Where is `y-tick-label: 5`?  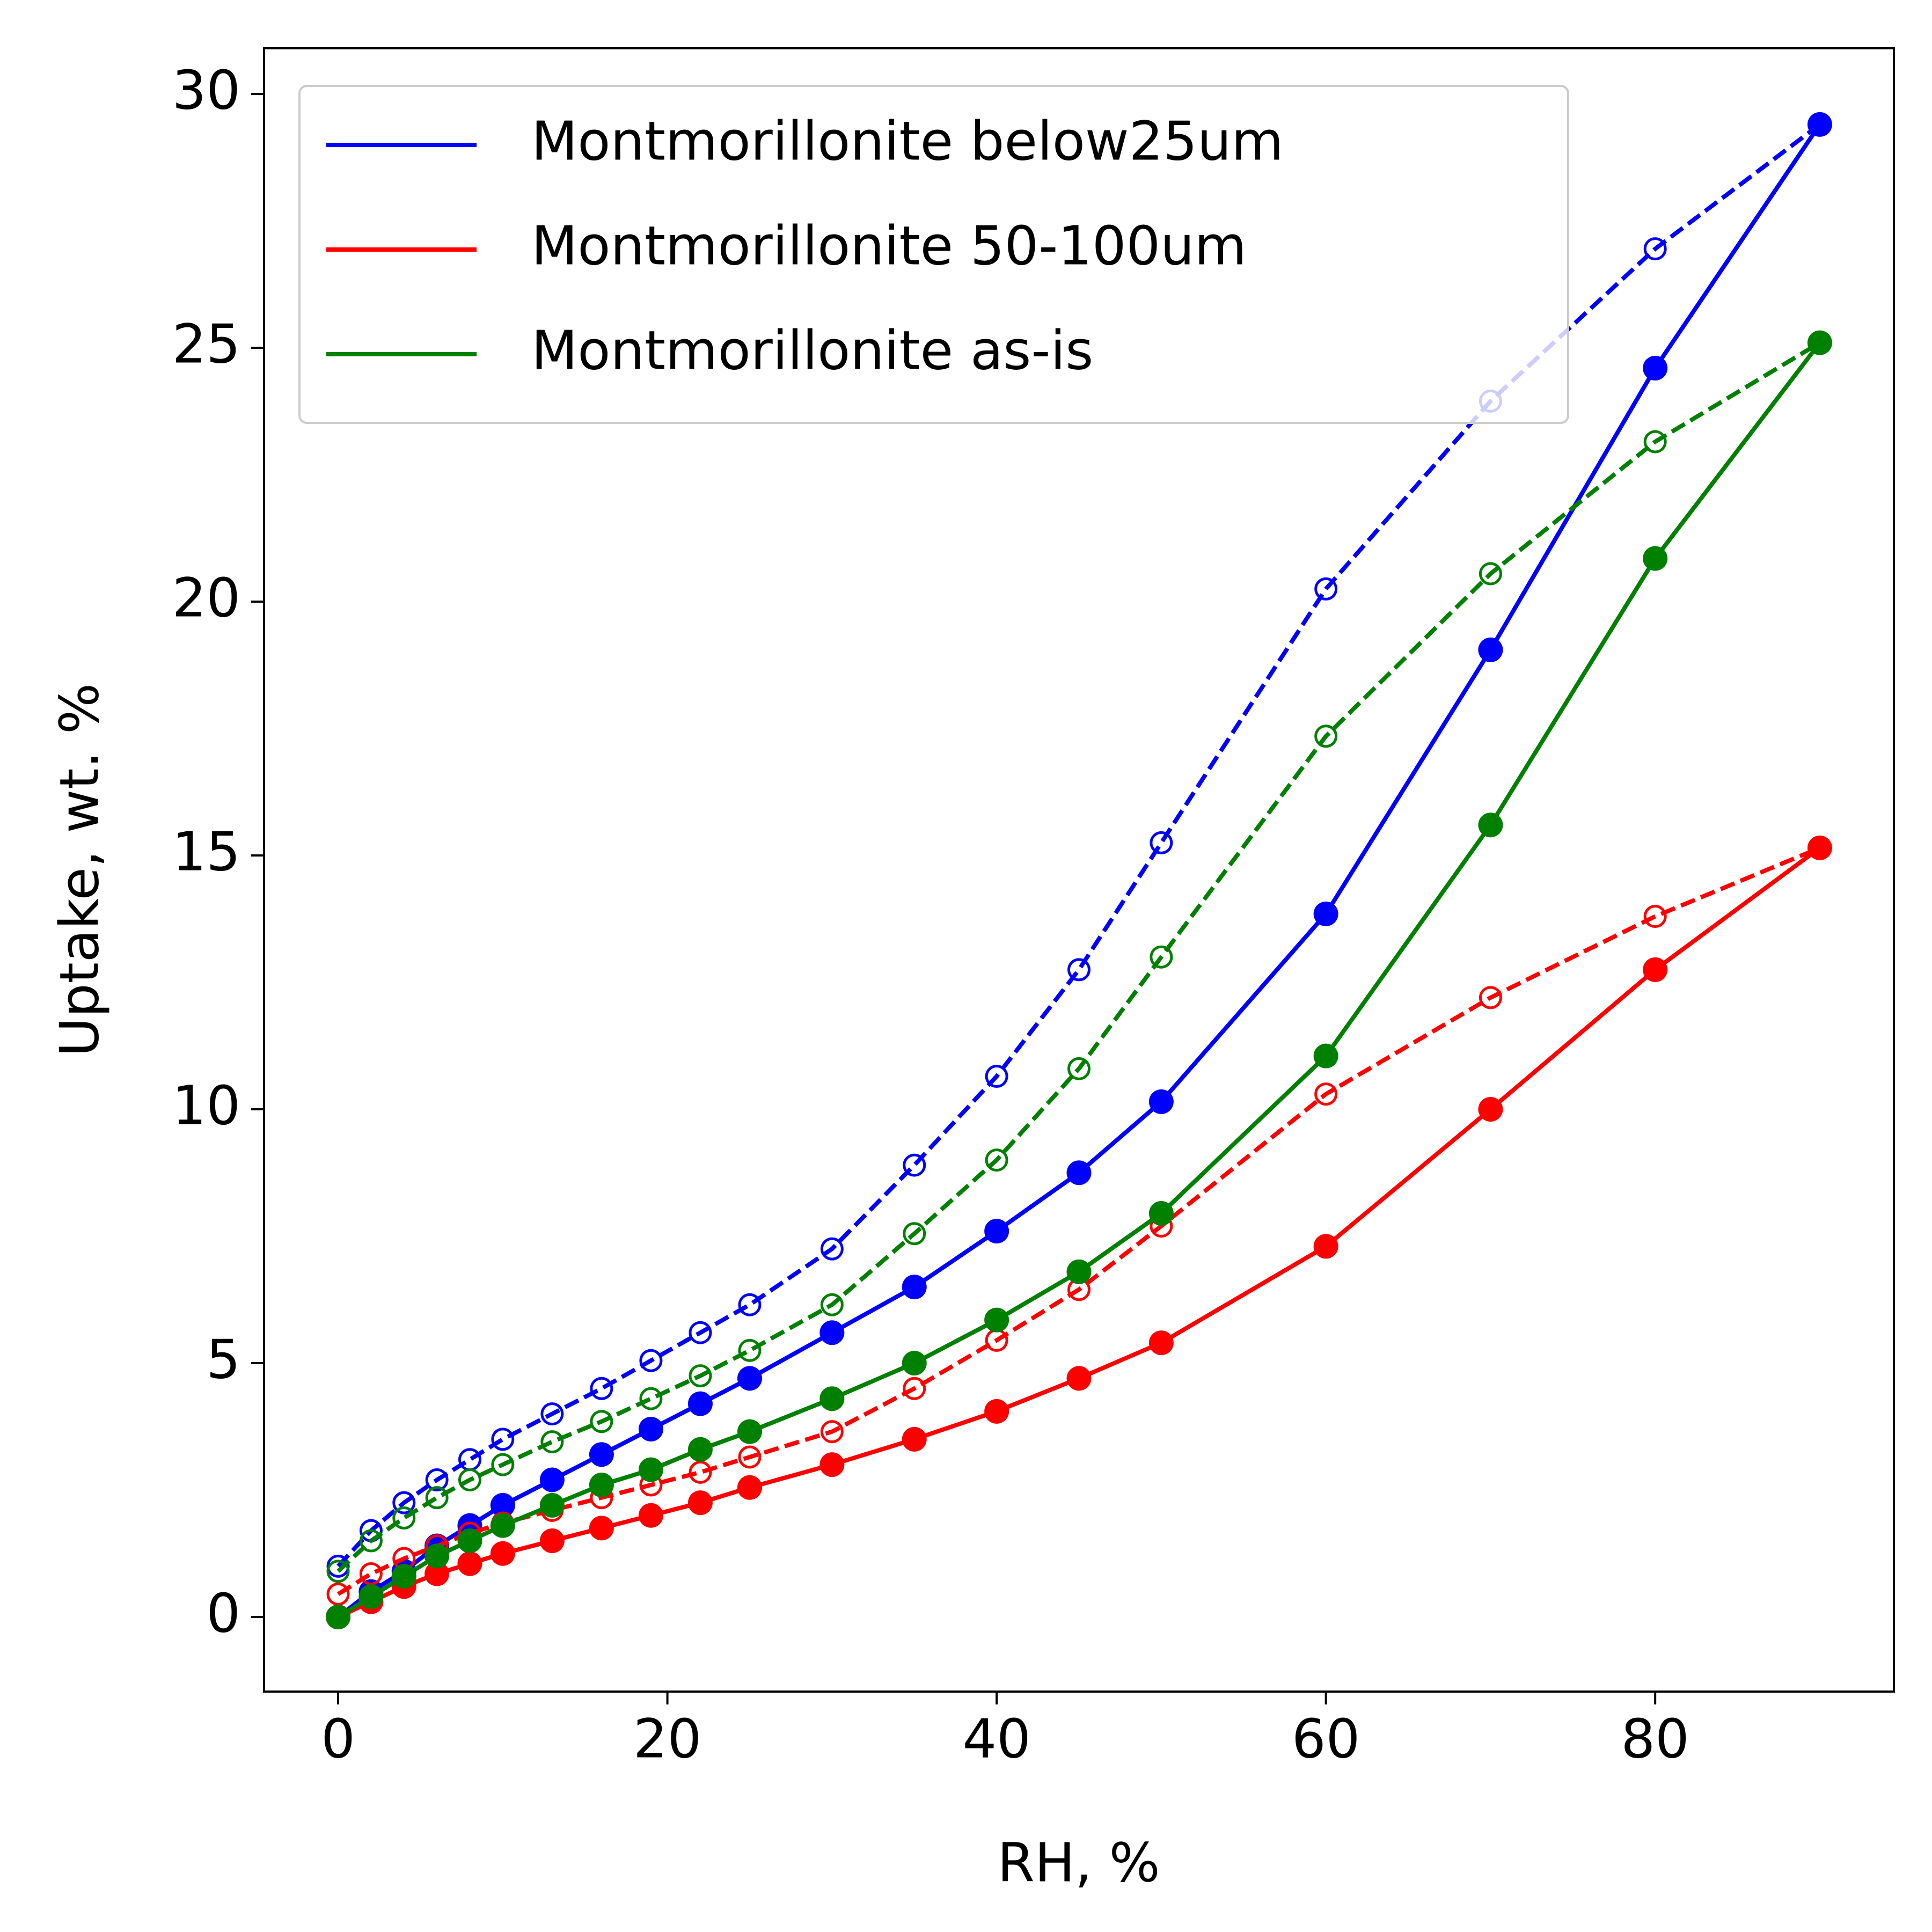
y-tick-label: 5 is located at coordinates (223, 1359).